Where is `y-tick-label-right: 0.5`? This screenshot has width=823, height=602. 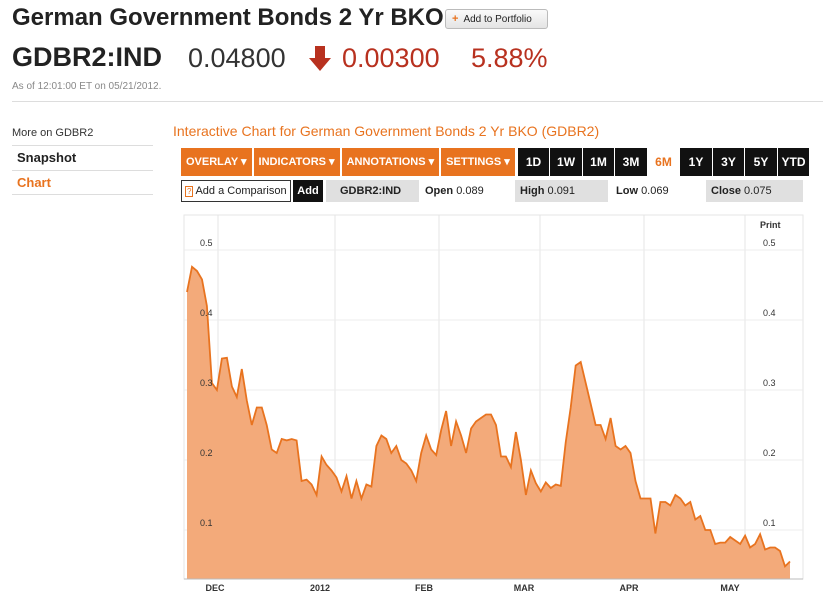
y-tick-label-right: 0.5 is located at coordinates (769, 243).